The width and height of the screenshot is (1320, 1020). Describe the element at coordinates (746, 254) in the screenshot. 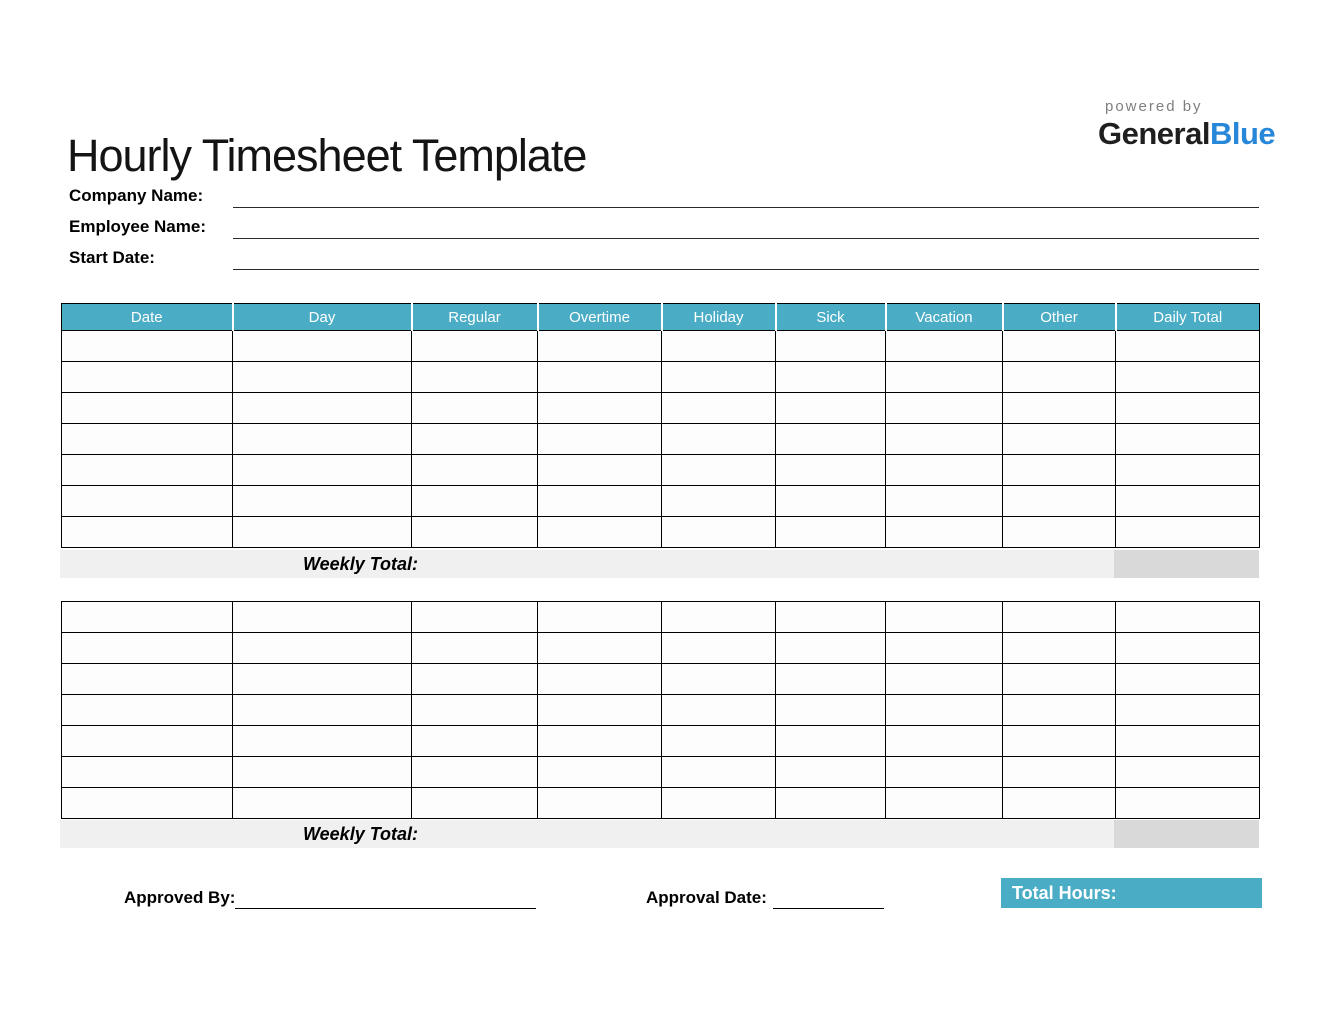

I see `start-date-input` at that location.